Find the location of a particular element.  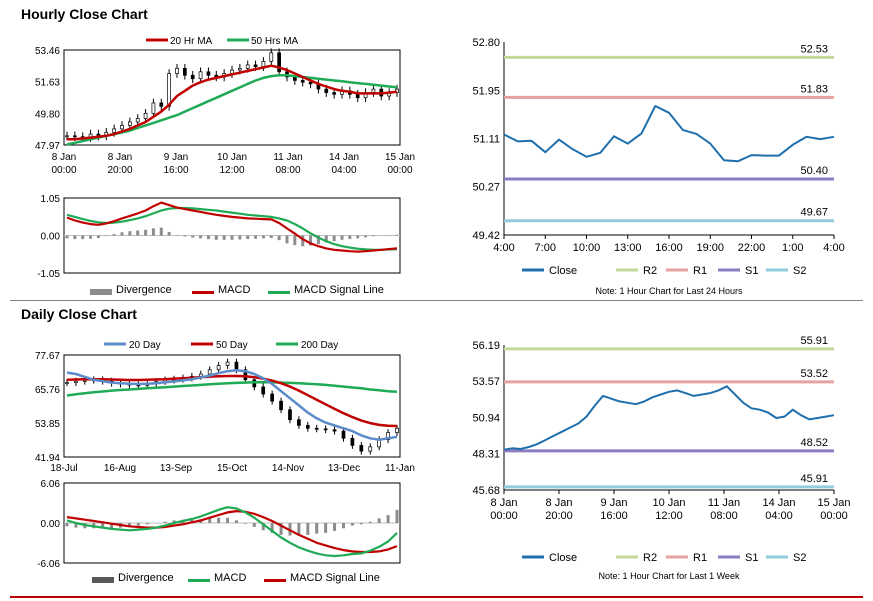

section-divider is located at coordinates (436, 300).